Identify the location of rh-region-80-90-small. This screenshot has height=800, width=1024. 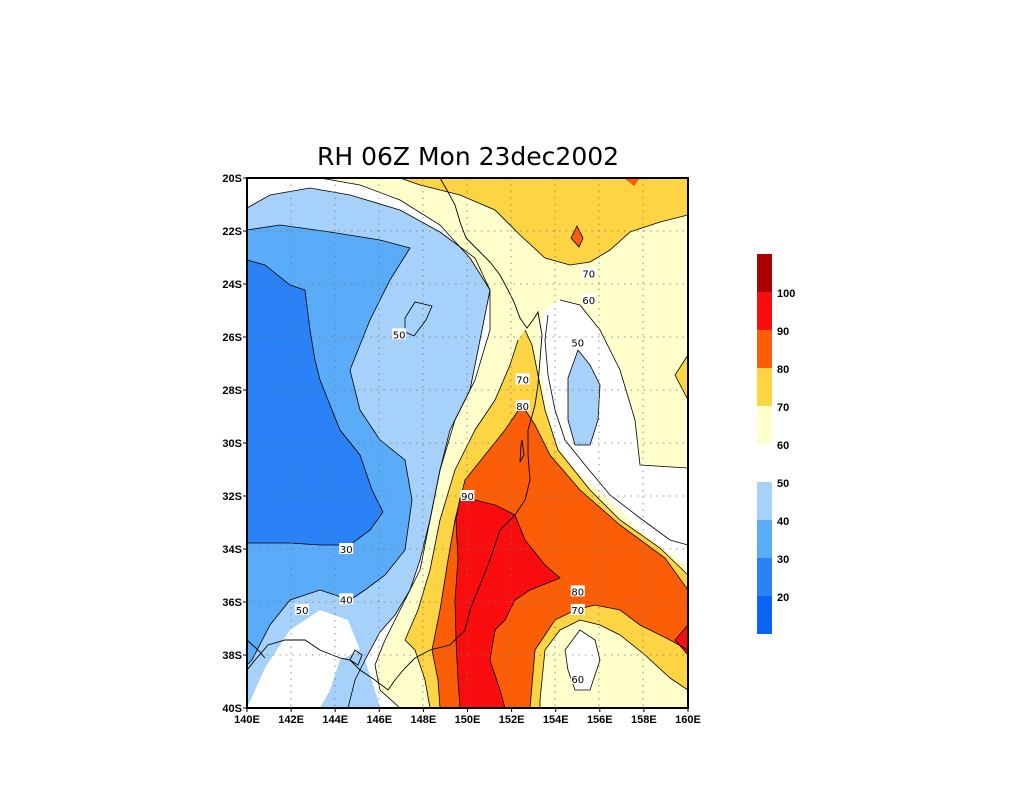
(577, 236).